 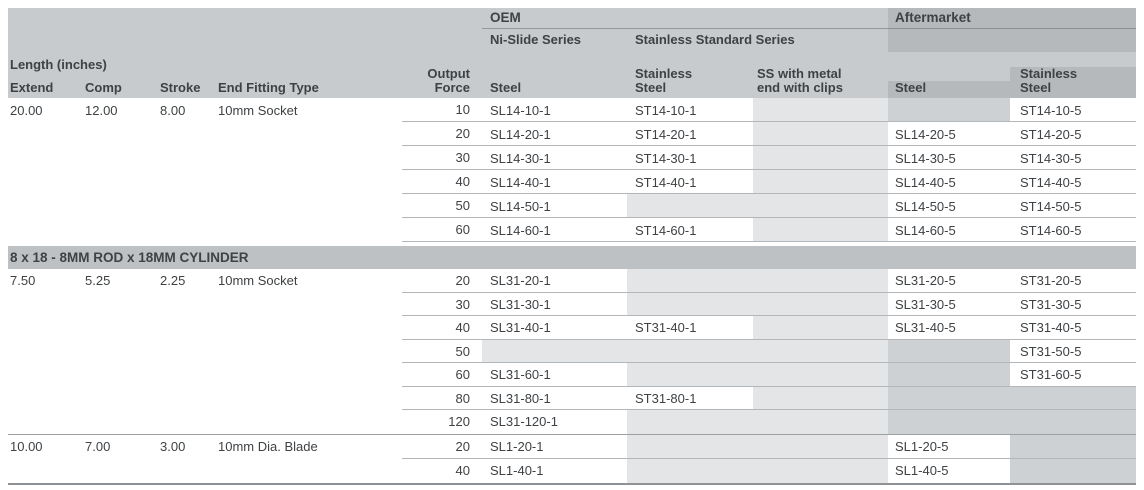 I want to click on header-spacer, so click(x=245, y=18).